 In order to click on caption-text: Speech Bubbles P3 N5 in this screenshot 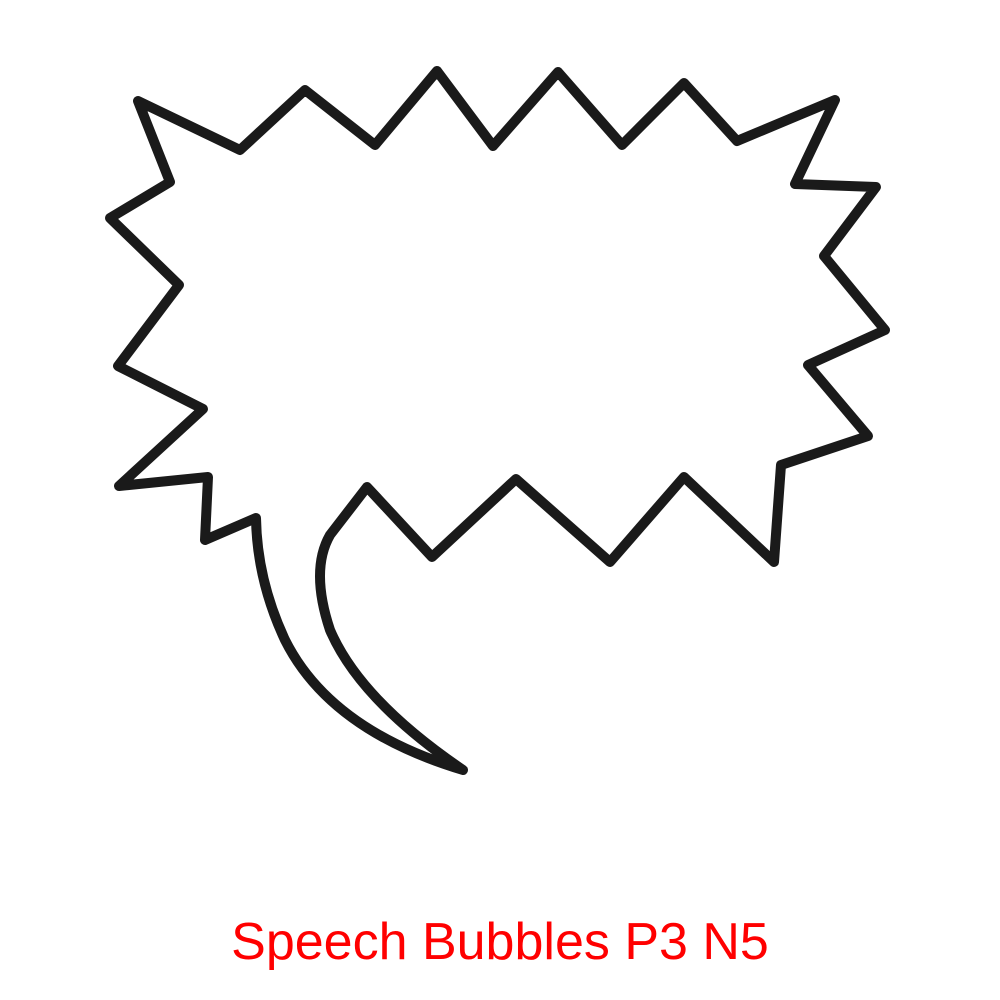, I will do `click(500, 942)`.